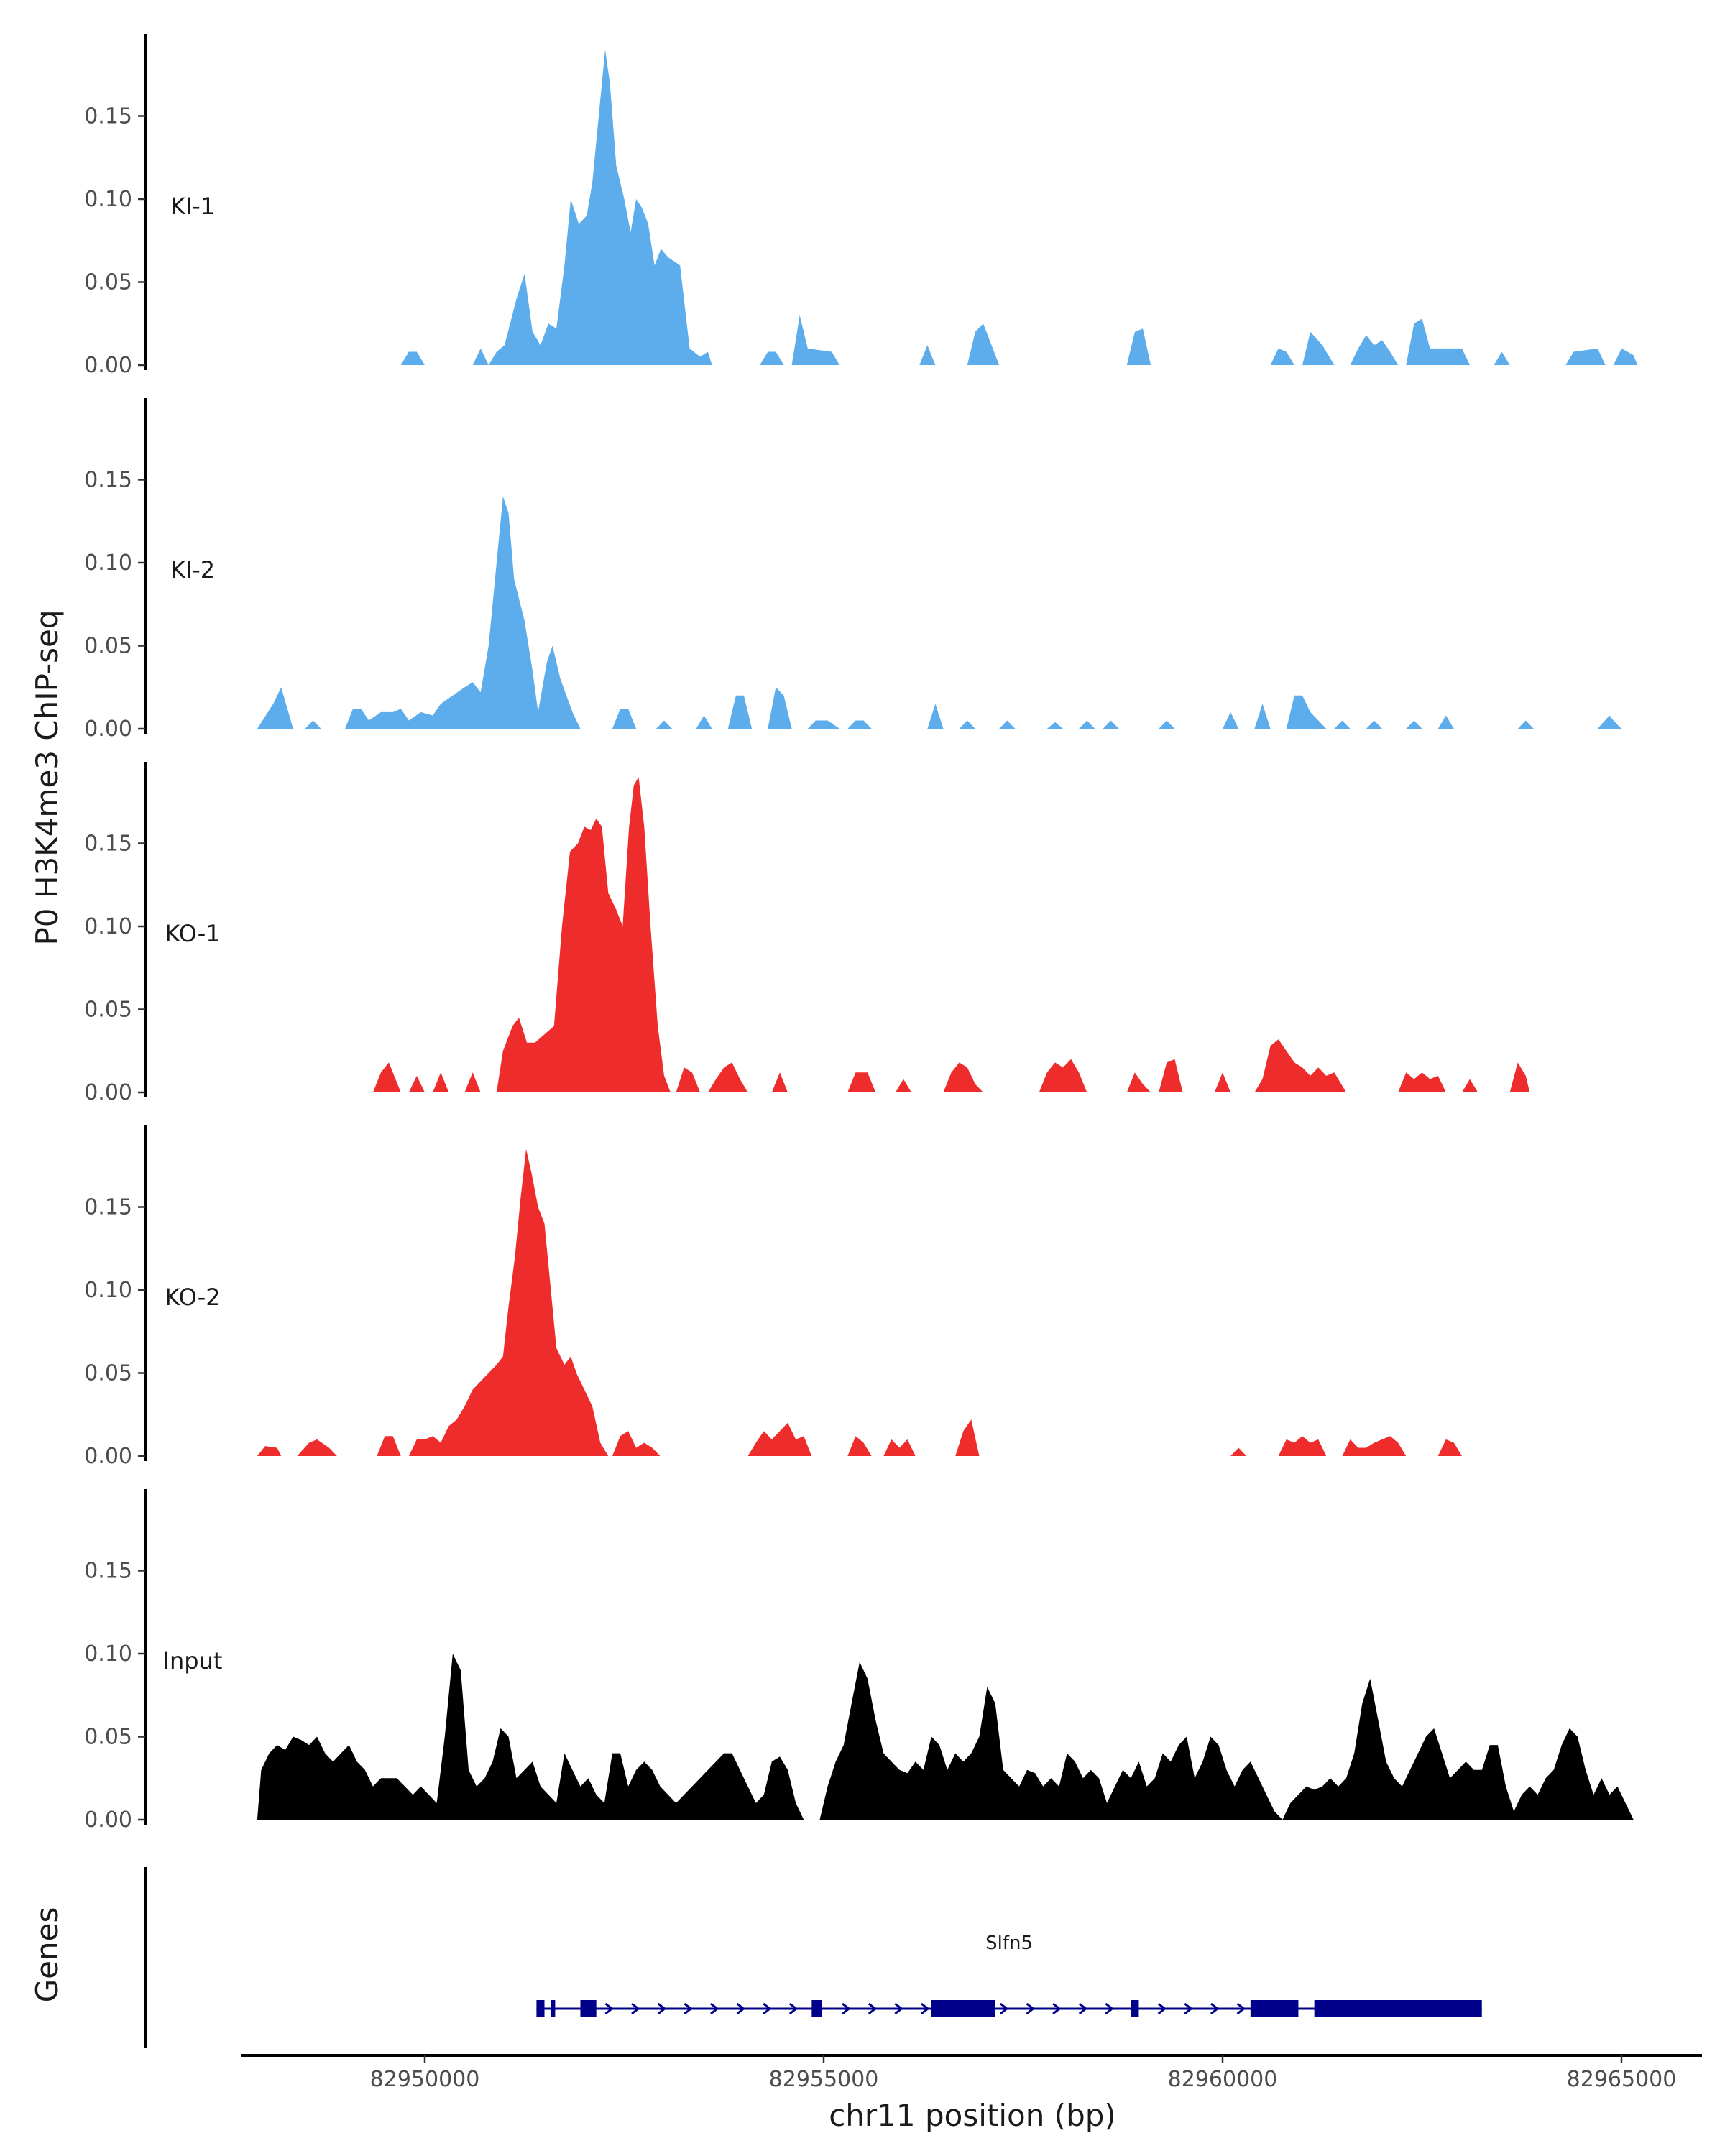 The width and height of the screenshot is (1725, 2156). I want to click on x-tick-label: 82965000, so click(1622, 2079).